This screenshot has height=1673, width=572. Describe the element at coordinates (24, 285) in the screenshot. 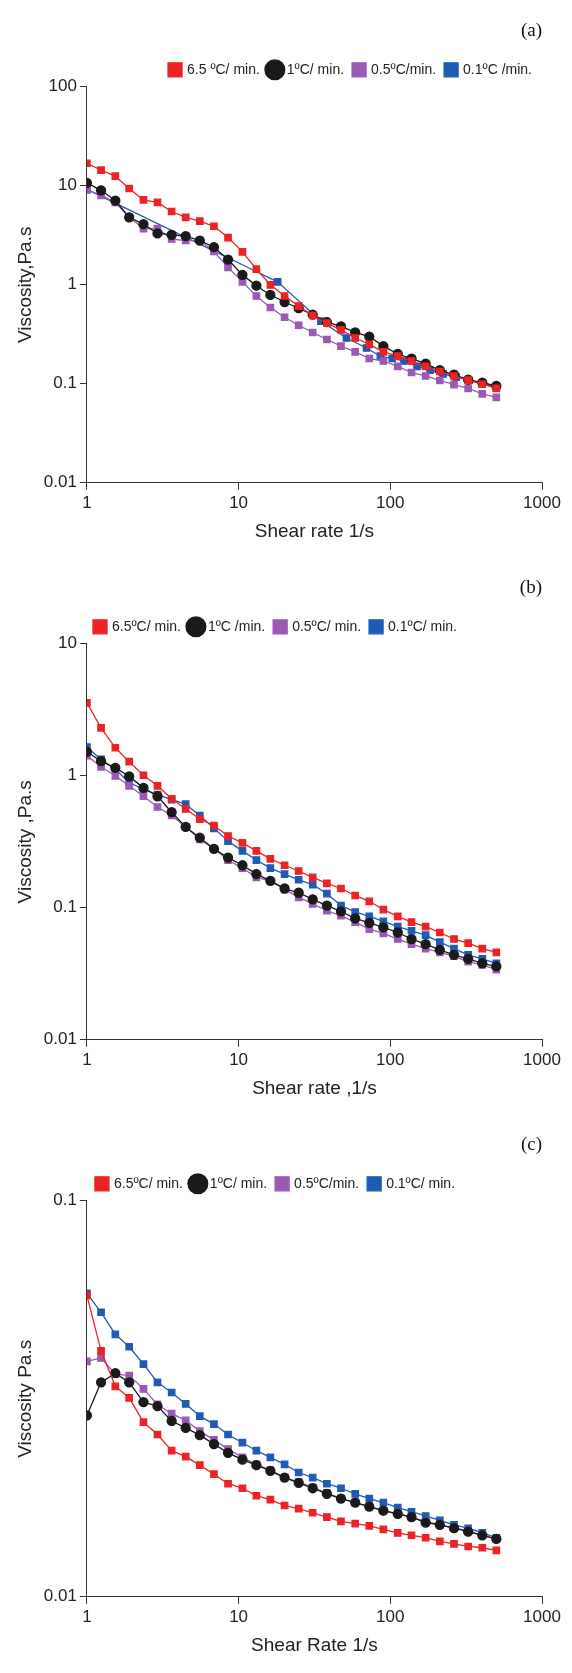

I see `y-axis-title: Viscosity,Pa.s` at that location.